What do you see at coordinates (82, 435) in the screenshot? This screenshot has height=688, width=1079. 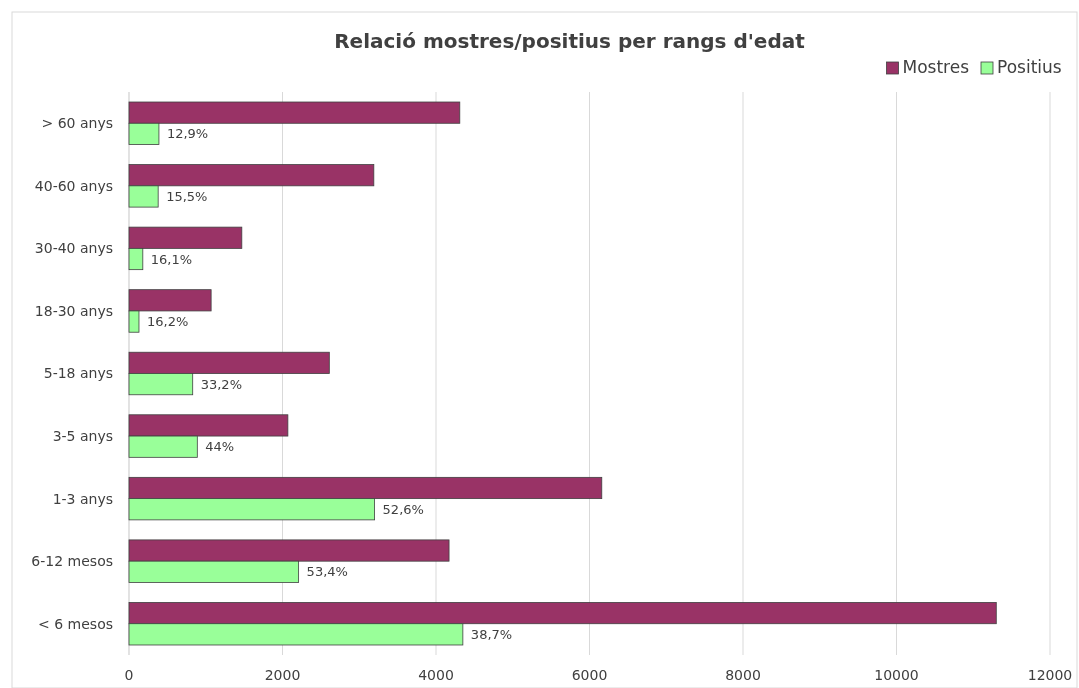 I see `y-tick-label: 3-5 anys` at bounding box center [82, 435].